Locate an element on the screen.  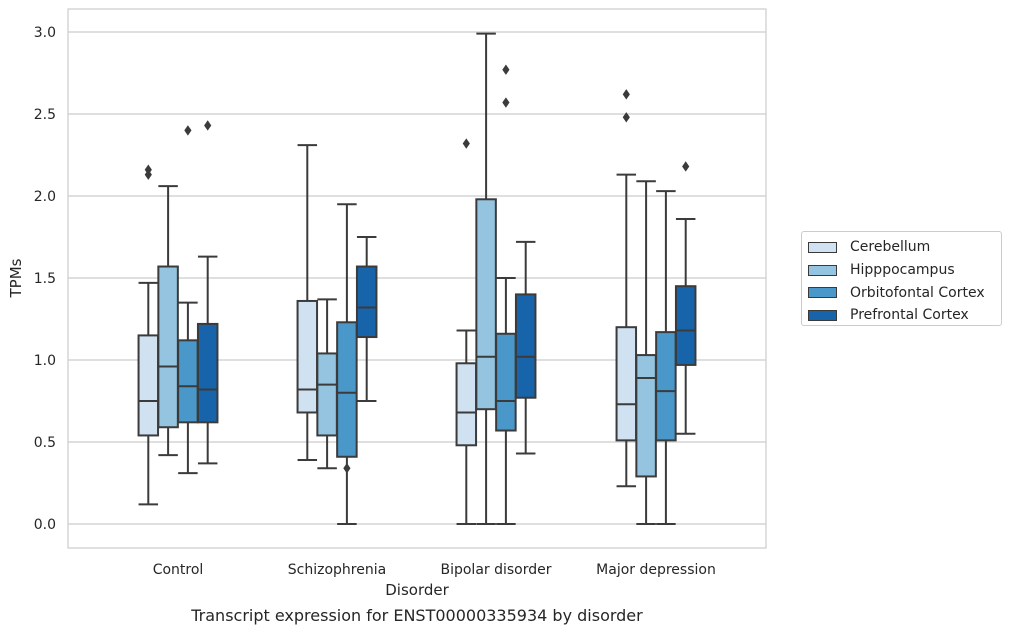
y-tick-label: 3.0 is located at coordinates (45, 33).